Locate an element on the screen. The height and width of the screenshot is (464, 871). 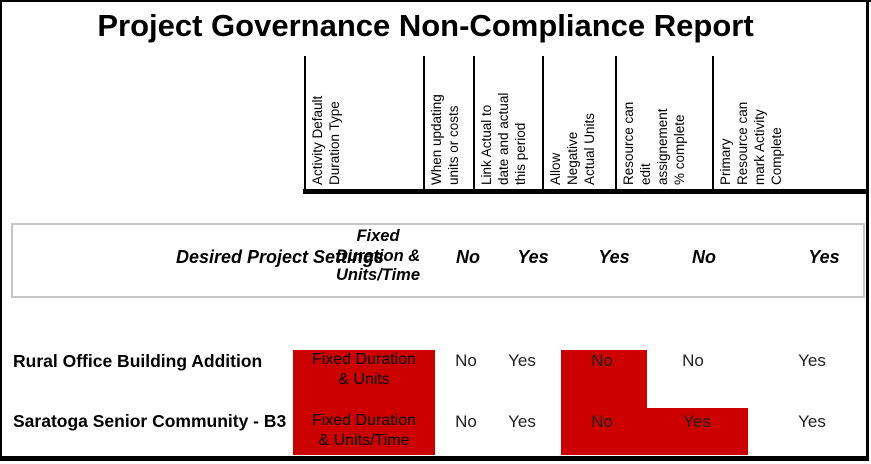
desired-value-primary-resource: Yes is located at coordinates (824, 257).